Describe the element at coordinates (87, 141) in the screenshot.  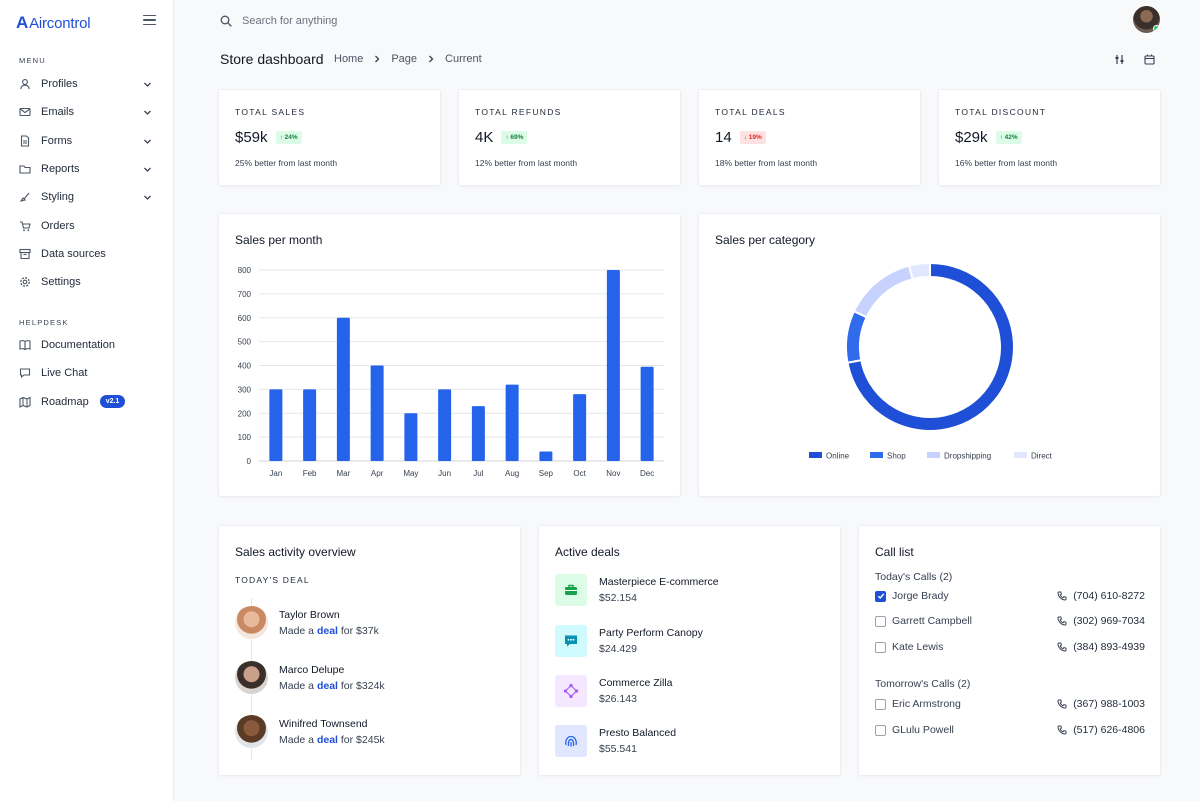
I see `sidebar-item-forms: Forms` at that location.